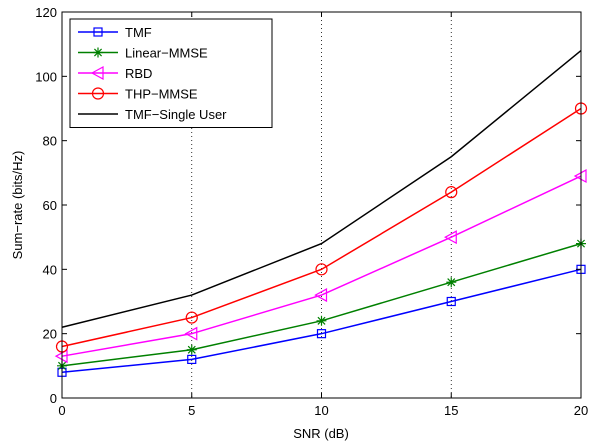  What do you see at coordinates (321, 433) in the screenshot?
I see `x-axis-label: SNR (dB)` at bounding box center [321, 433].